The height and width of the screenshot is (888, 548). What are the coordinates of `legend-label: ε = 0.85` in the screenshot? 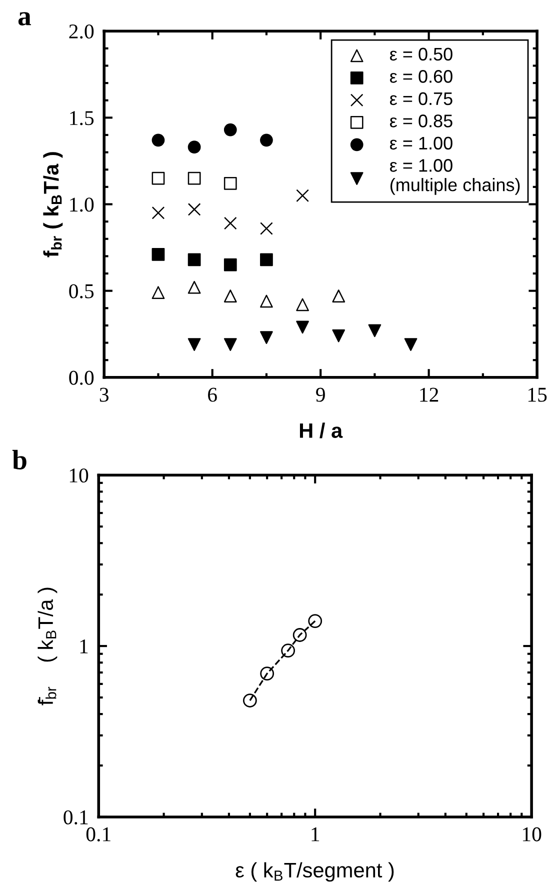 It's located at (421, 121).